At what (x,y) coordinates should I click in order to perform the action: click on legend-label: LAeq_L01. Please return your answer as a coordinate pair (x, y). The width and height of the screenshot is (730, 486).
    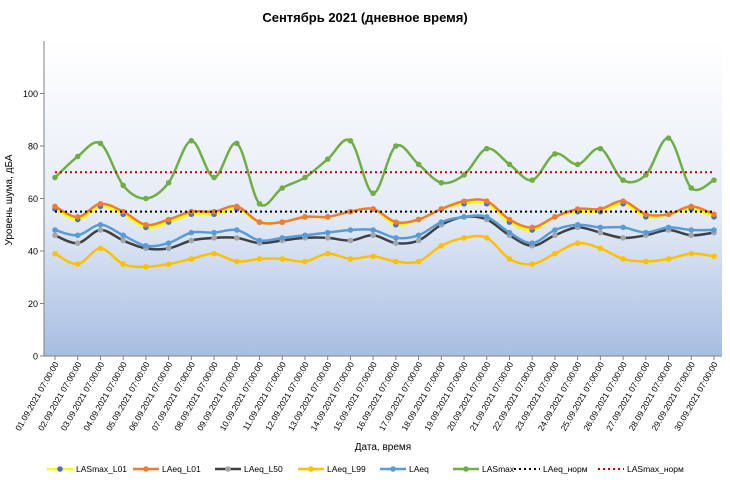
    Looking at the image, I should click on (181, 469).